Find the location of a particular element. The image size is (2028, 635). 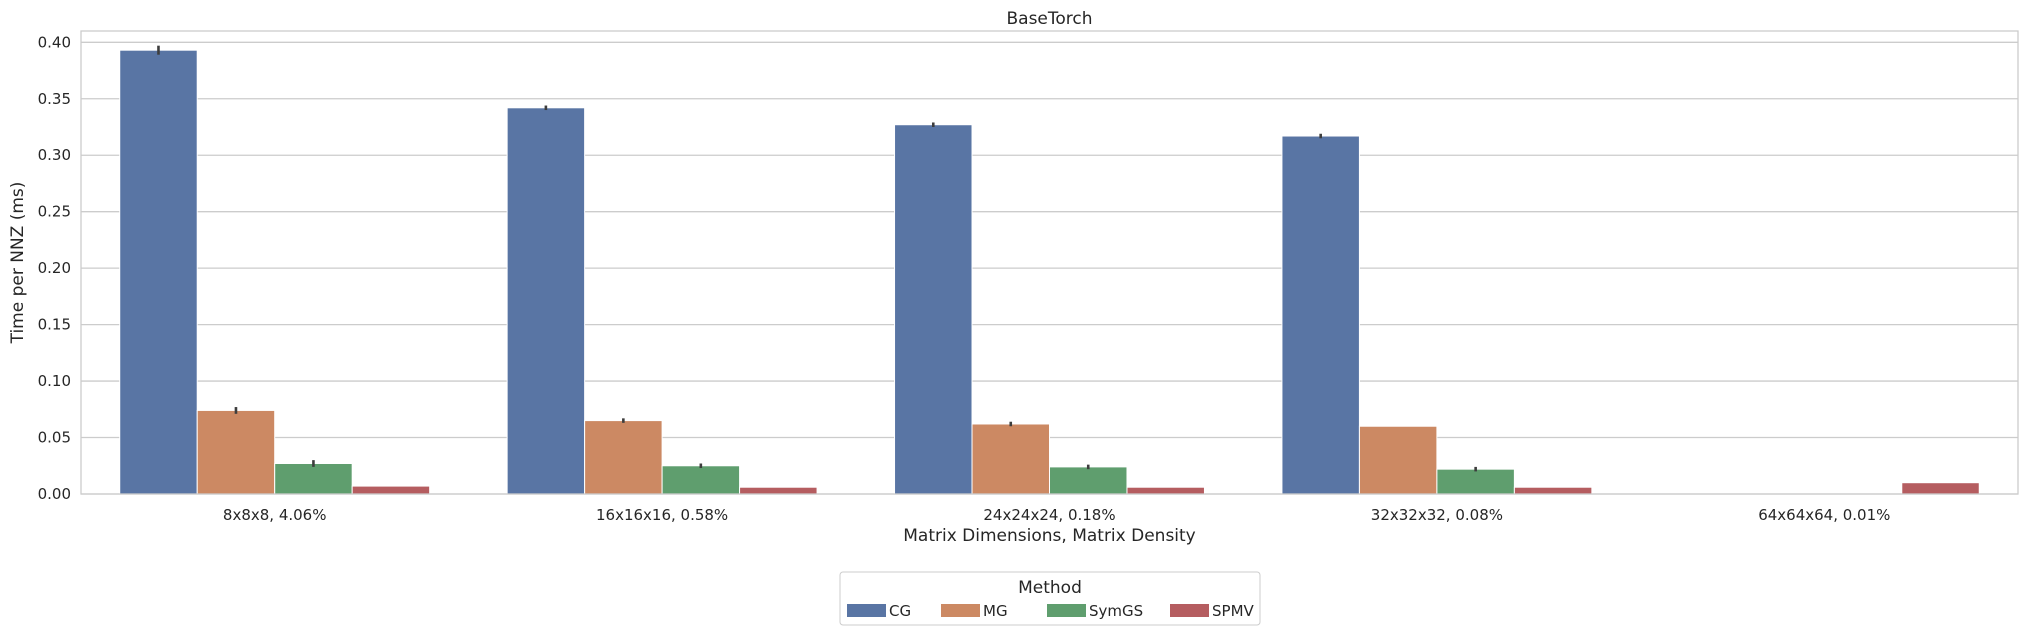

legend-label-cg: CG is located at coordinates (900, 611).